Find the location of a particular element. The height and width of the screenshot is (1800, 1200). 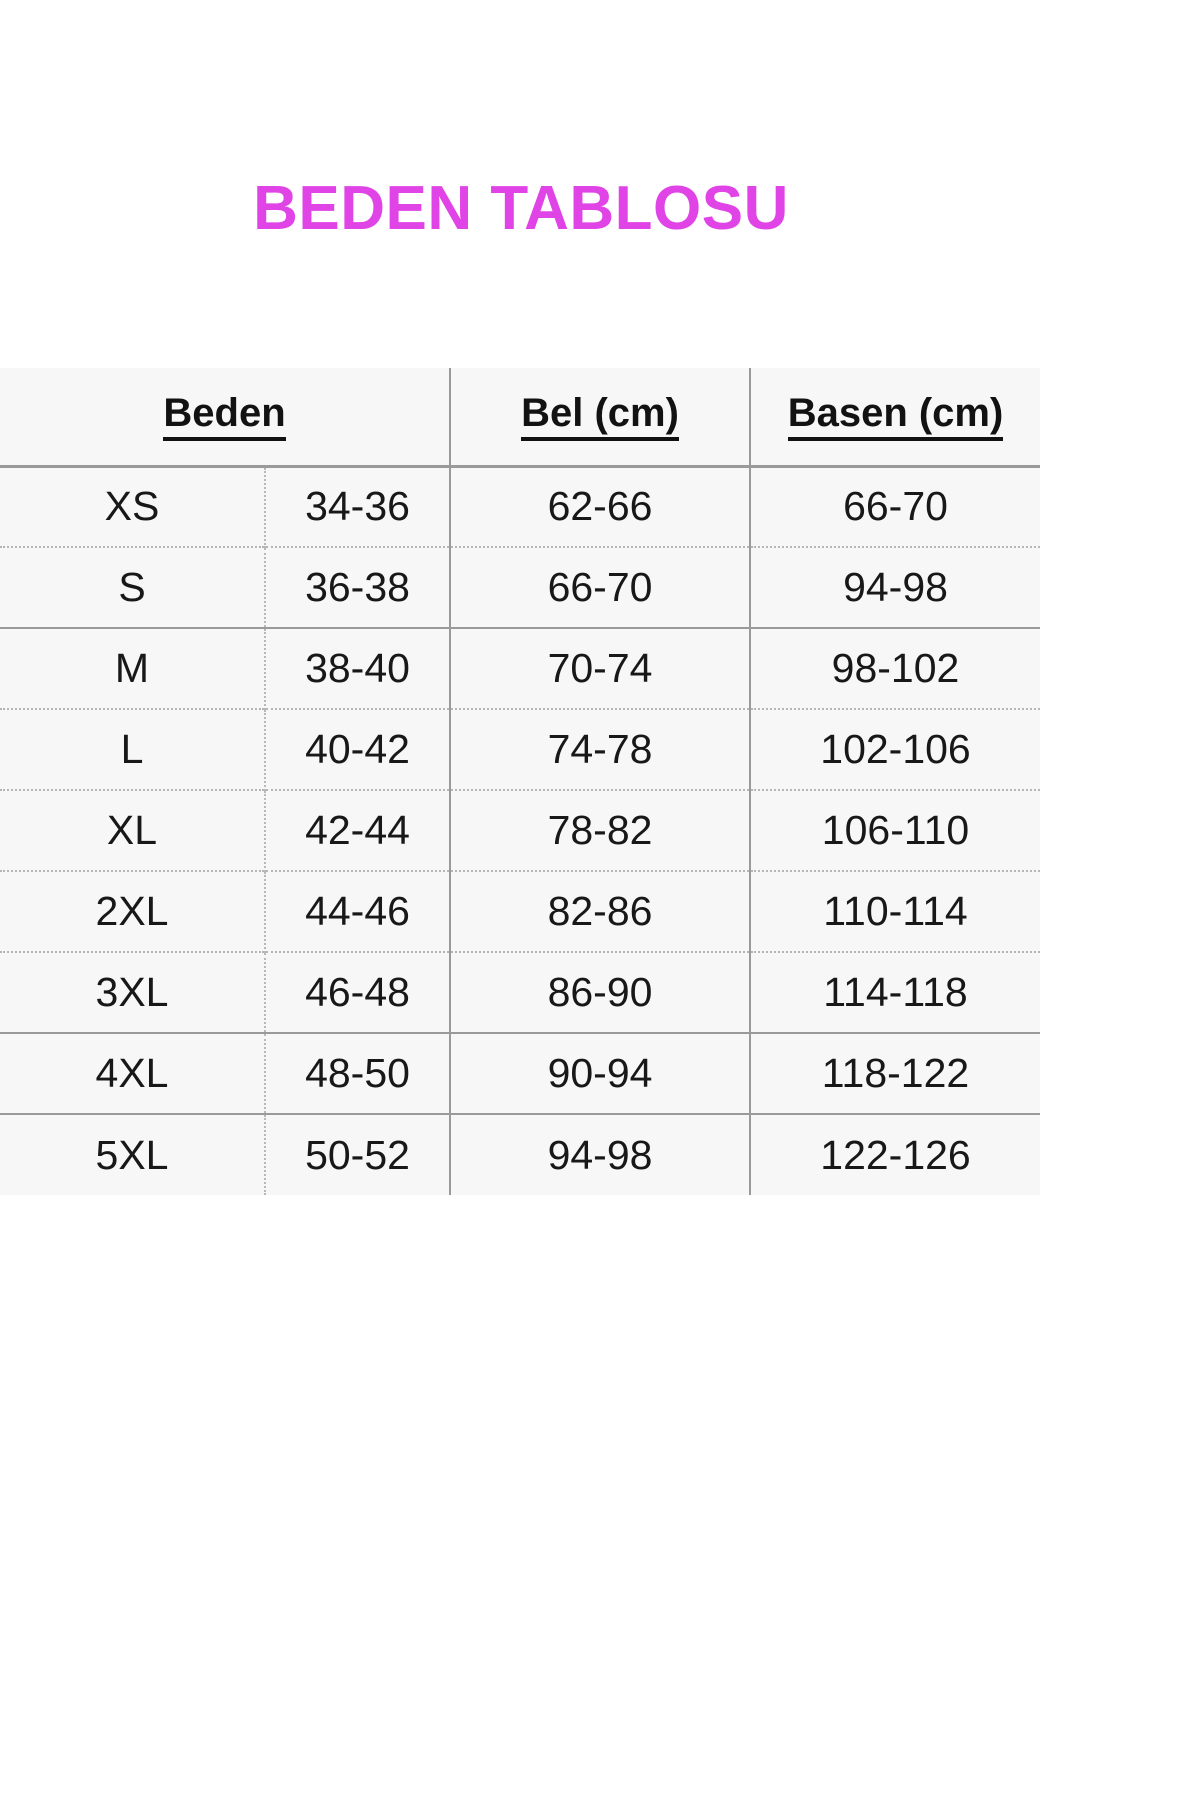

cell-size: XS is located at coordinates (133, 505).